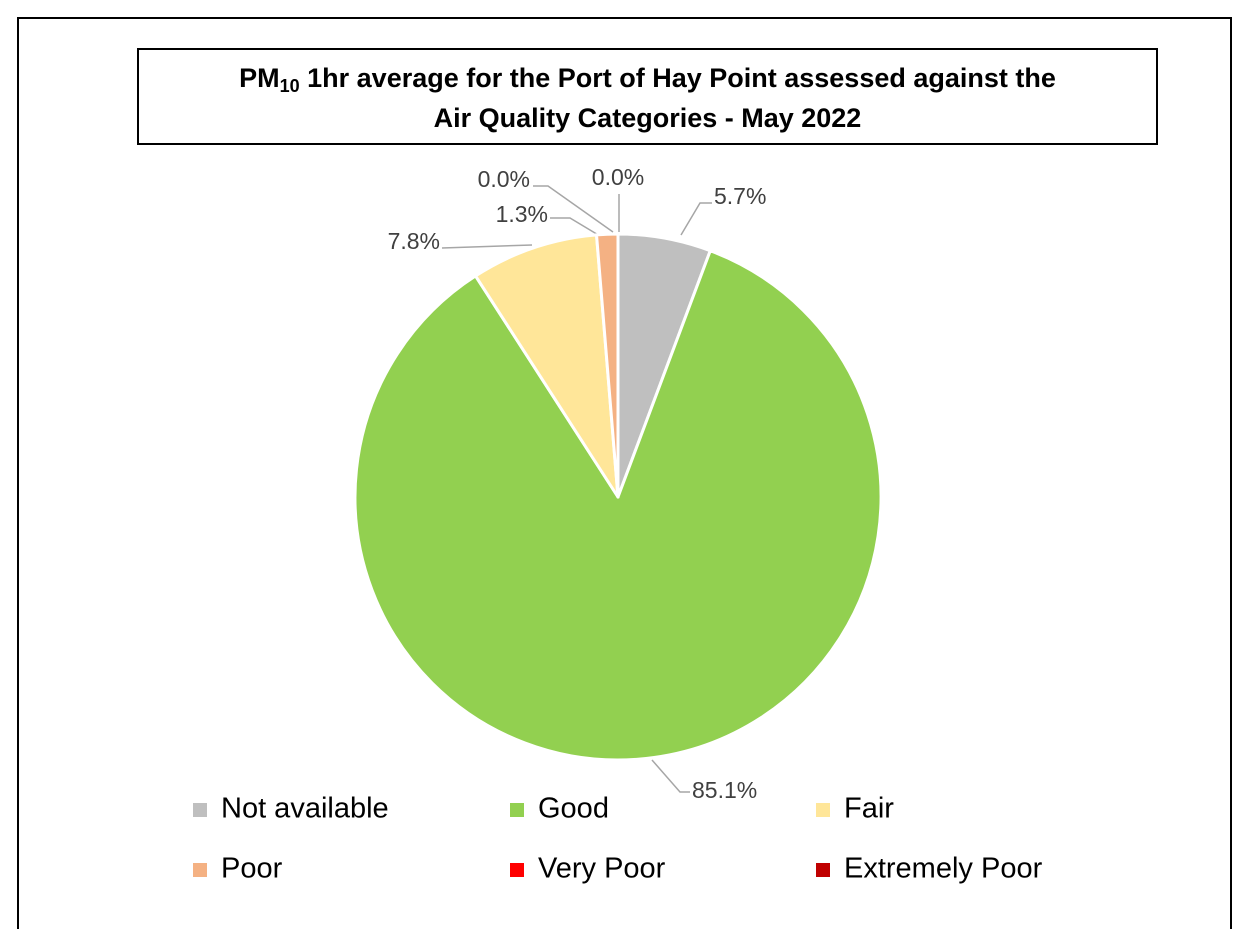 The height and width of the screenshot is (929, 1249). Describe the element at coordinates (259, 78) in the screenshot. I see `title-text: PM` at that location.